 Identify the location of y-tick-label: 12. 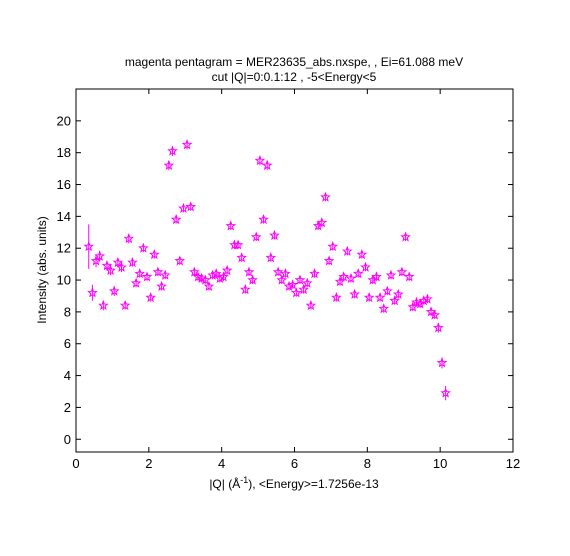
(64, 248).